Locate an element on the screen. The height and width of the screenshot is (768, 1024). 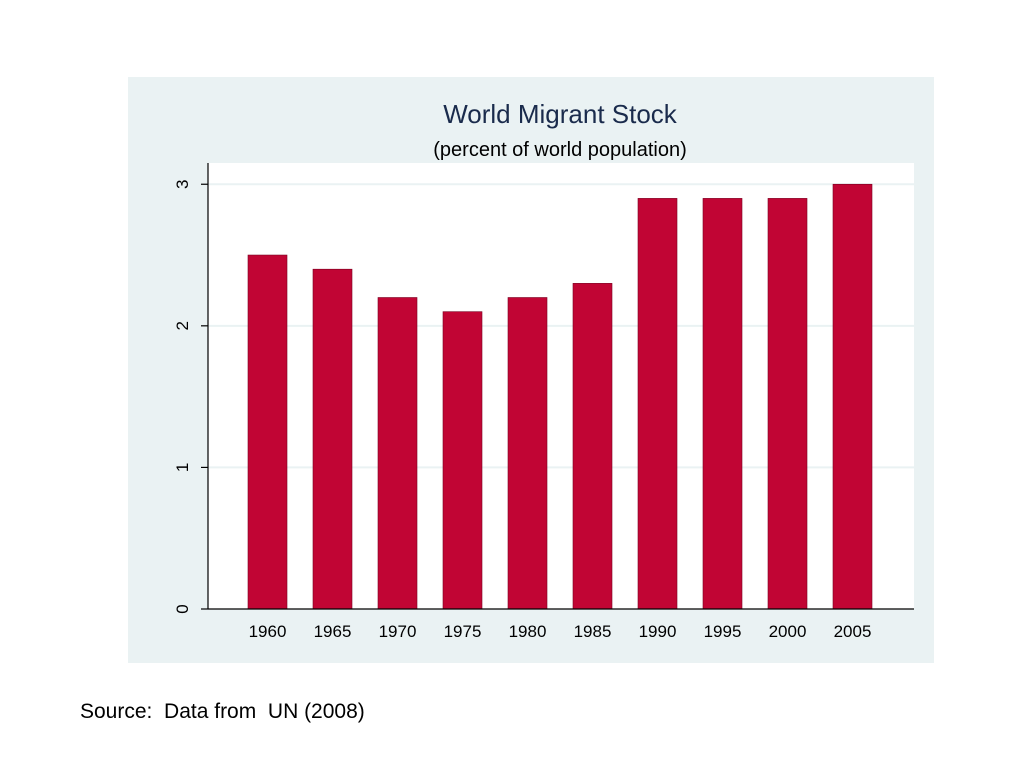
x-tick-label: 1965 is located at coordinates (333, 631).